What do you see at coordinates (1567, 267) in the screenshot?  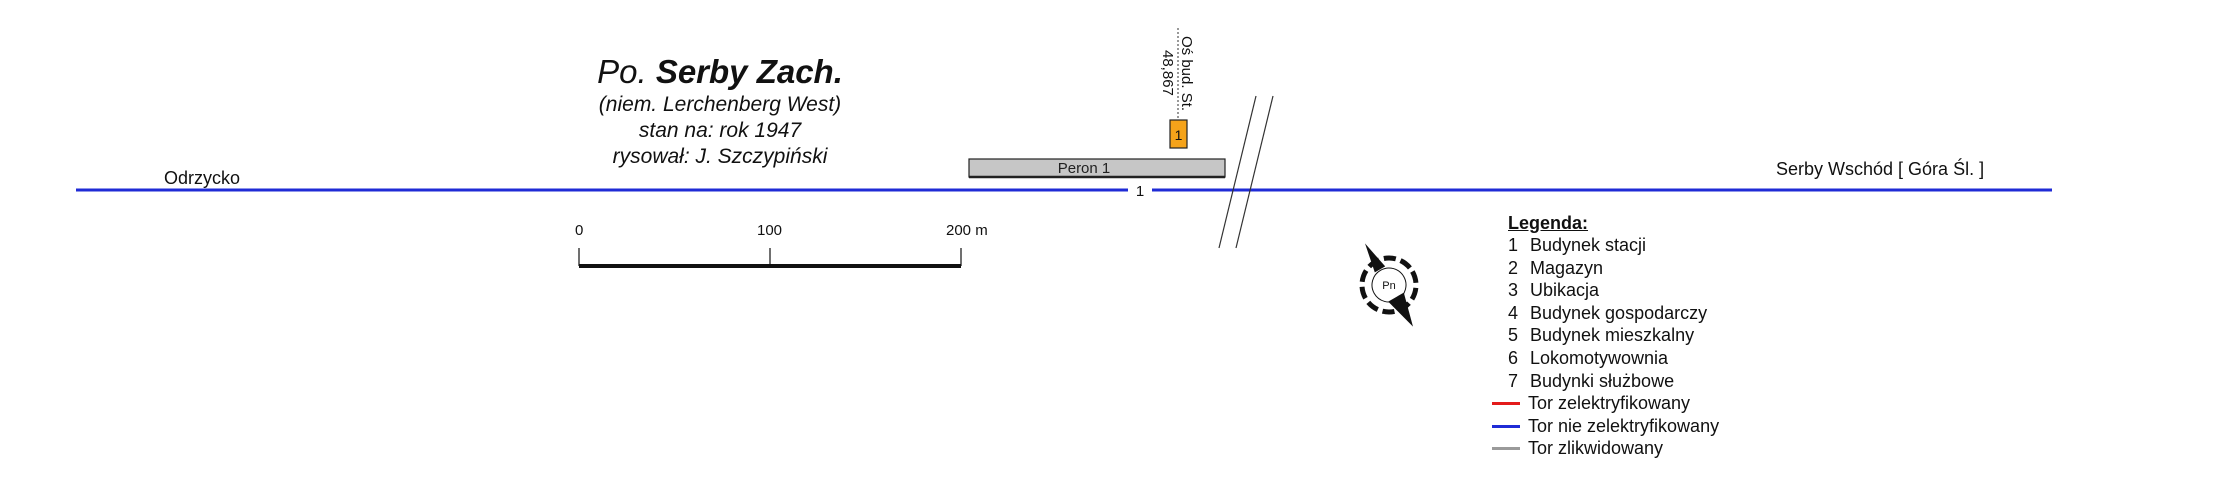 I see `legend-item-label: Magazyn` at bounding box center [1567, 267].